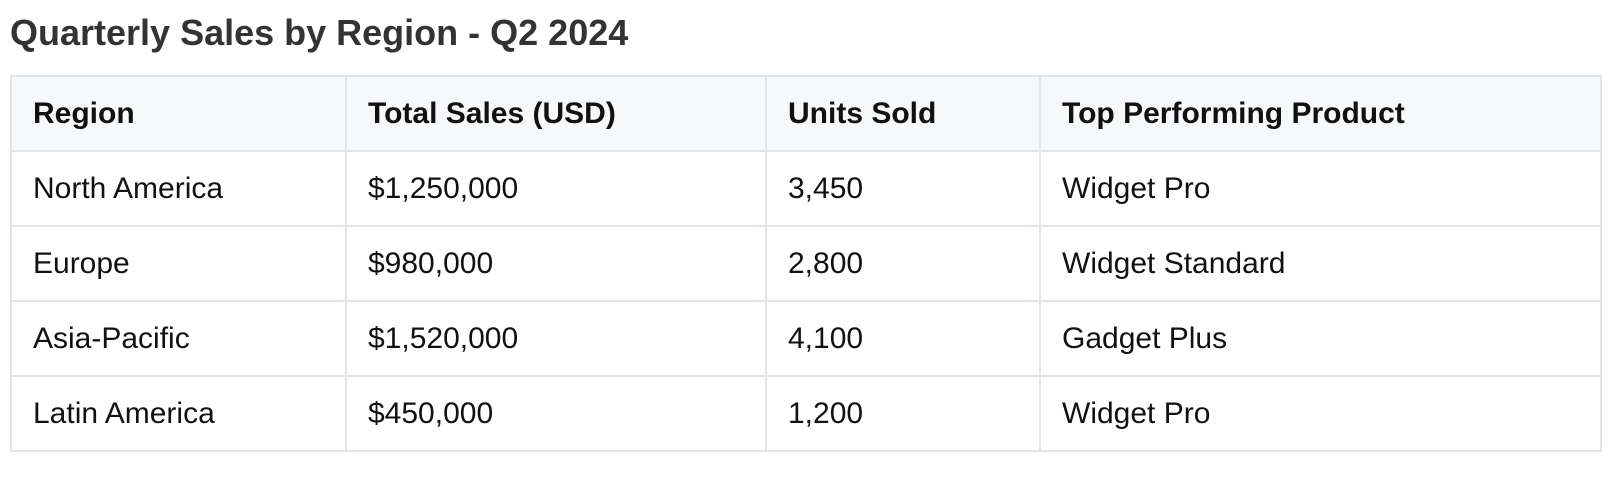 This screenshot has height=486, width=1610. Describe the element at coordinates (556, 188) in the screenshot. I see `cell-total-sales: $1,250,000` at that location.